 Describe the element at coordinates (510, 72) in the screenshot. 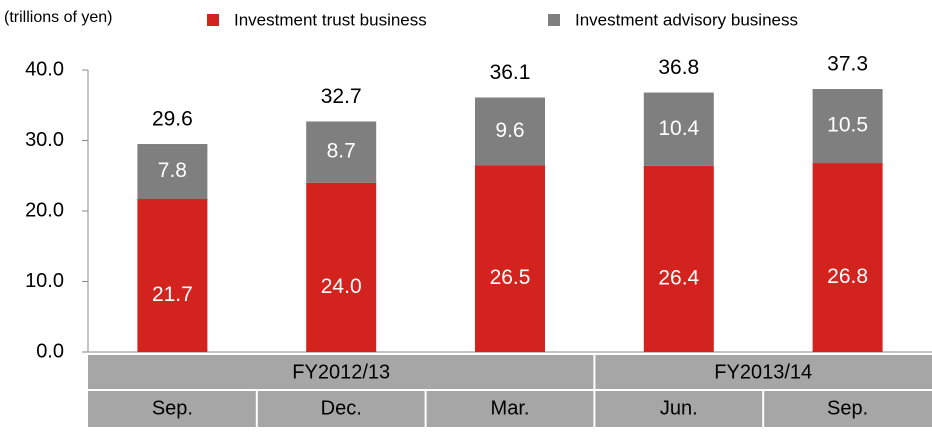

I see `total-label: 36.1` at that location.